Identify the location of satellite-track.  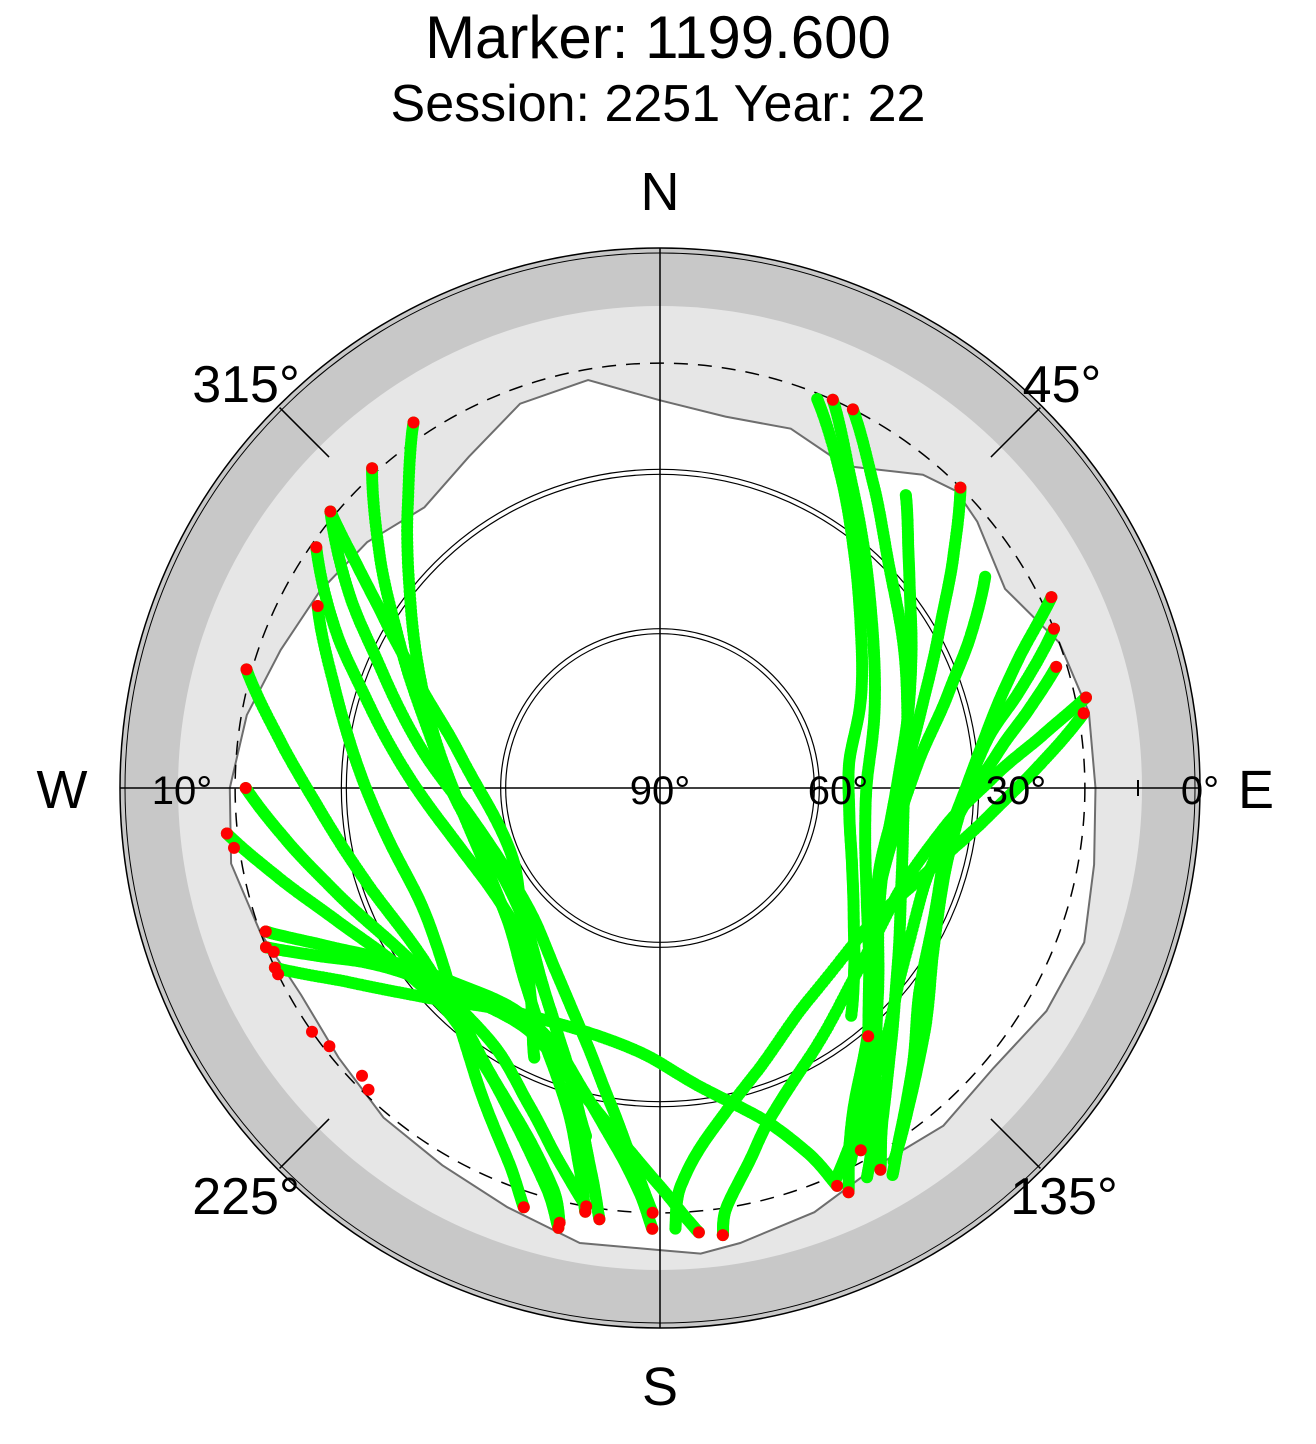
(918, 869).